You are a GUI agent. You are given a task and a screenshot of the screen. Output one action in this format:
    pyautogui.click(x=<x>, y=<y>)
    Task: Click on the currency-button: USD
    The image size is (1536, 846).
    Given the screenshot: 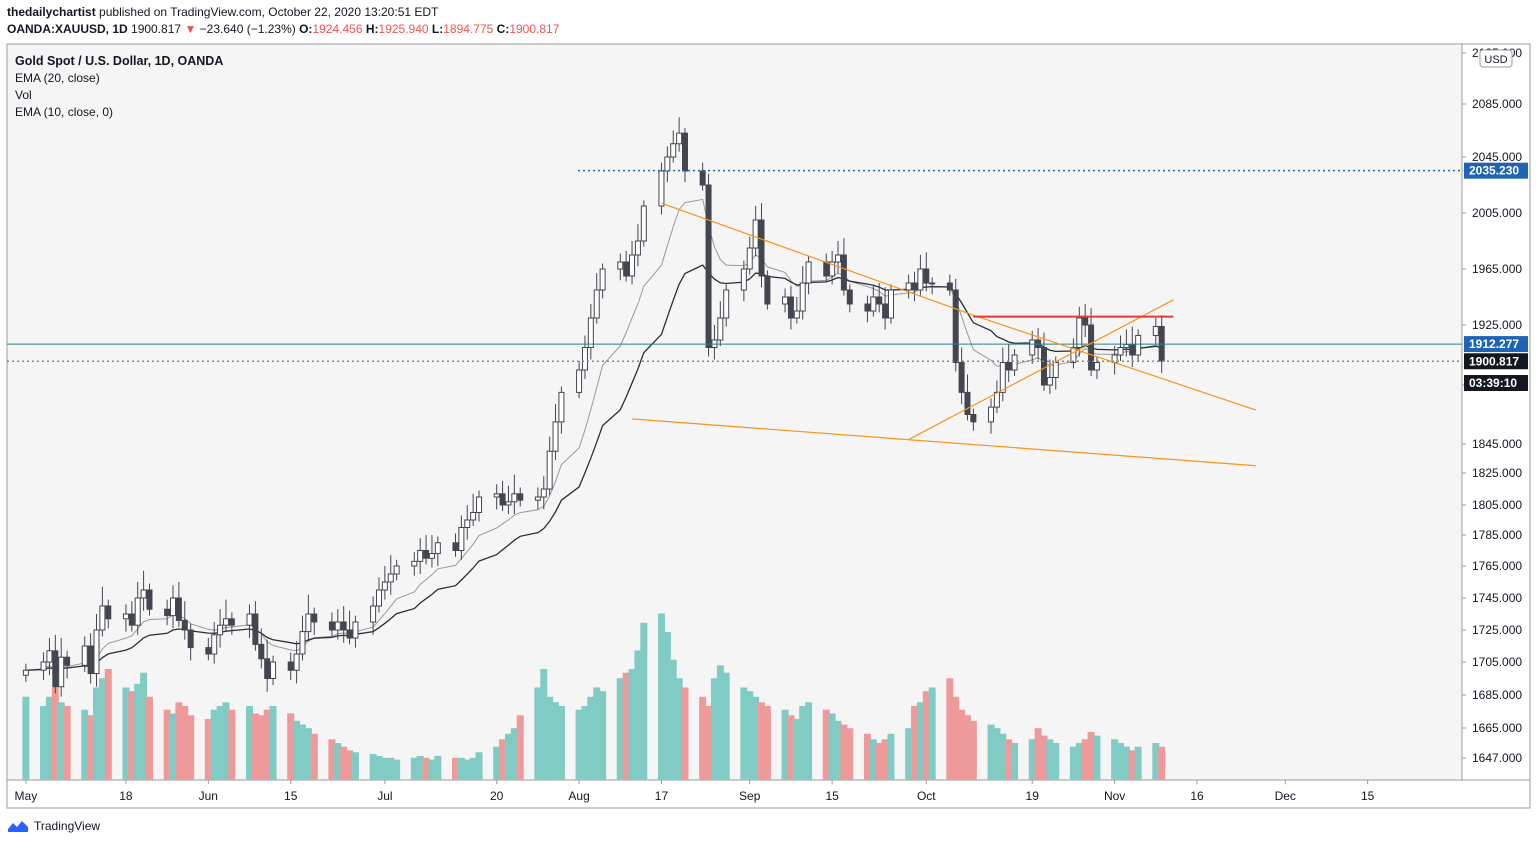 What is the action you would take?
    pyautogui.click(x=1496, y=58)
    